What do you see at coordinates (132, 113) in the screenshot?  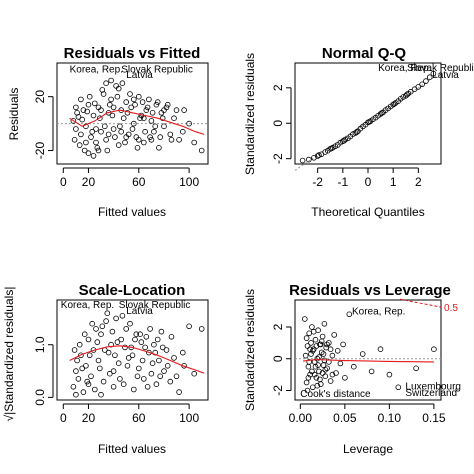 I see `plot-frame` at bounding box center [132, 113].